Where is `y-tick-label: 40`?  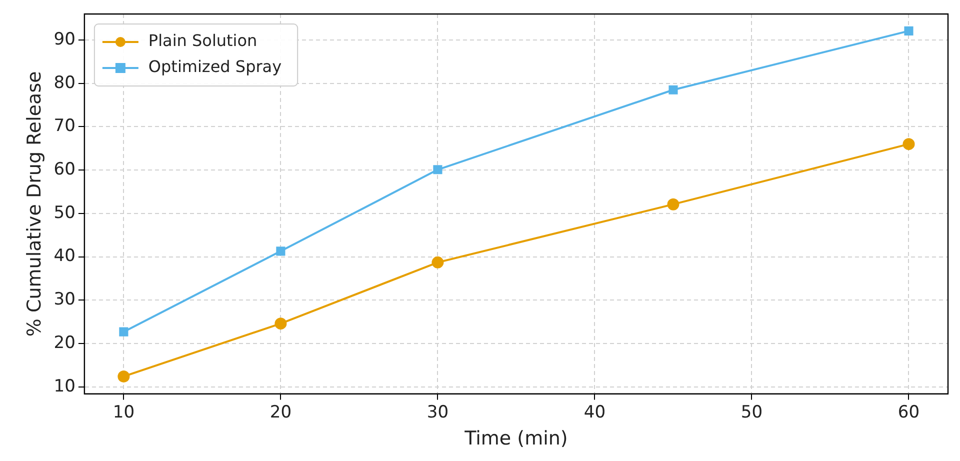 y-tick-label: 40 is located at coordinates (65, 256).